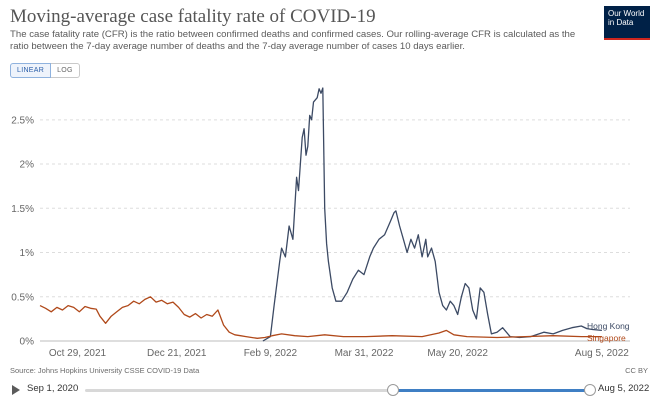 This screenshot has width=660, height=403. Describe the element at coordinates (53, 388) in the screenshot. I see `timeline-start-label: Sep 1, 2020` at that location.